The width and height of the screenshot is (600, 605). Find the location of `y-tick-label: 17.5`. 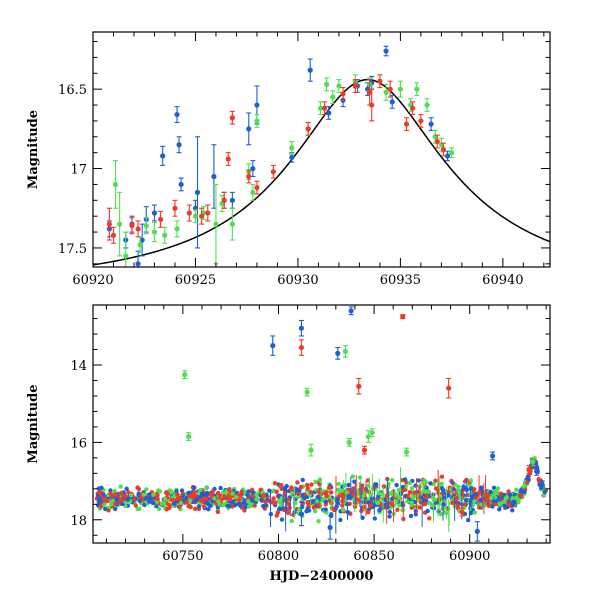

y-tick-label: 17.5 is located at coordinates (72, 249).